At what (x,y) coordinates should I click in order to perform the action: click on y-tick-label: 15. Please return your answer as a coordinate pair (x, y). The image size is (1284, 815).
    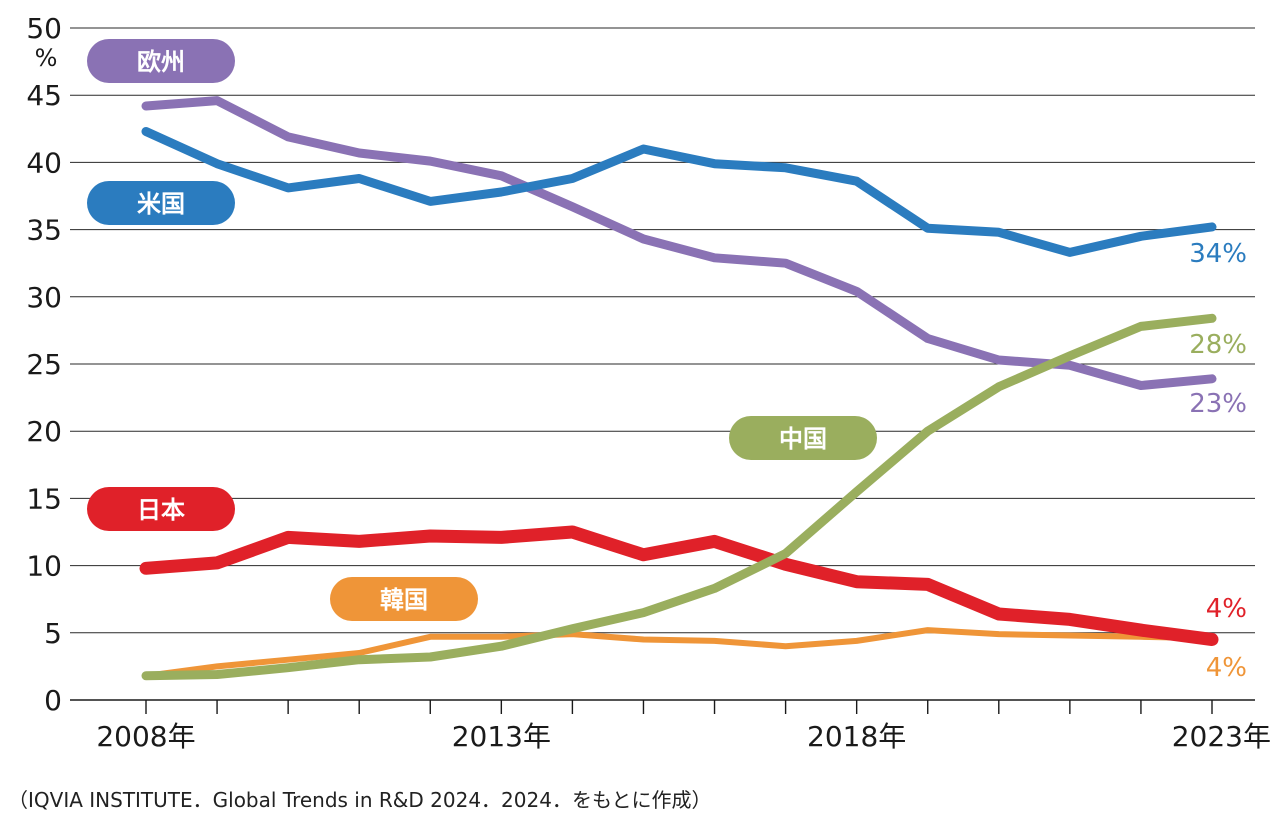
    Looking at the image, I should click on (44, 498).